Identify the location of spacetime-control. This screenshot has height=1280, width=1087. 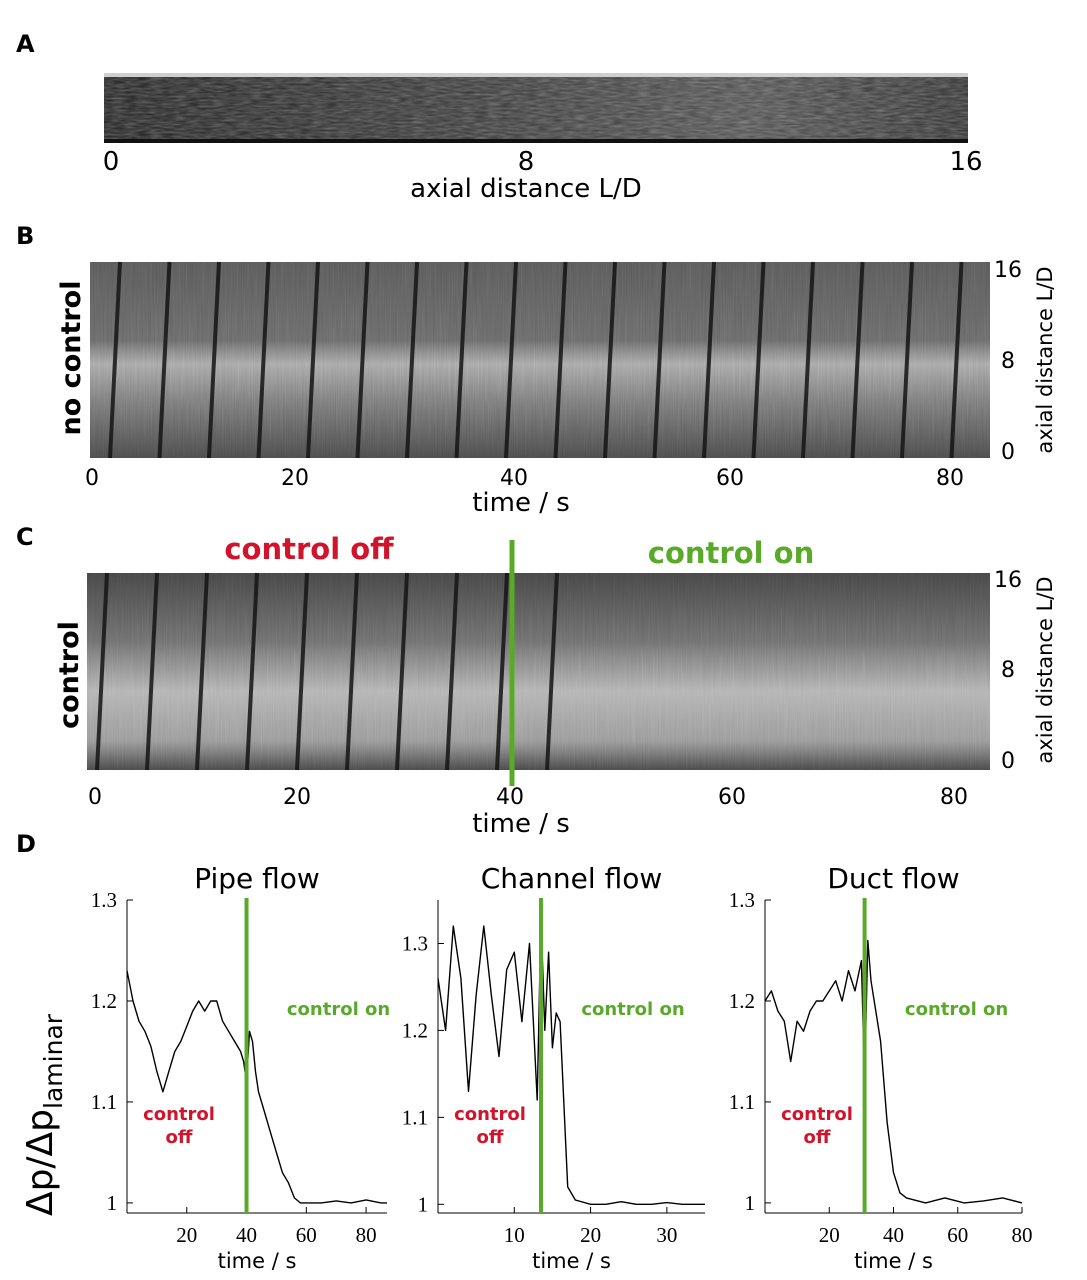
(538, 671).